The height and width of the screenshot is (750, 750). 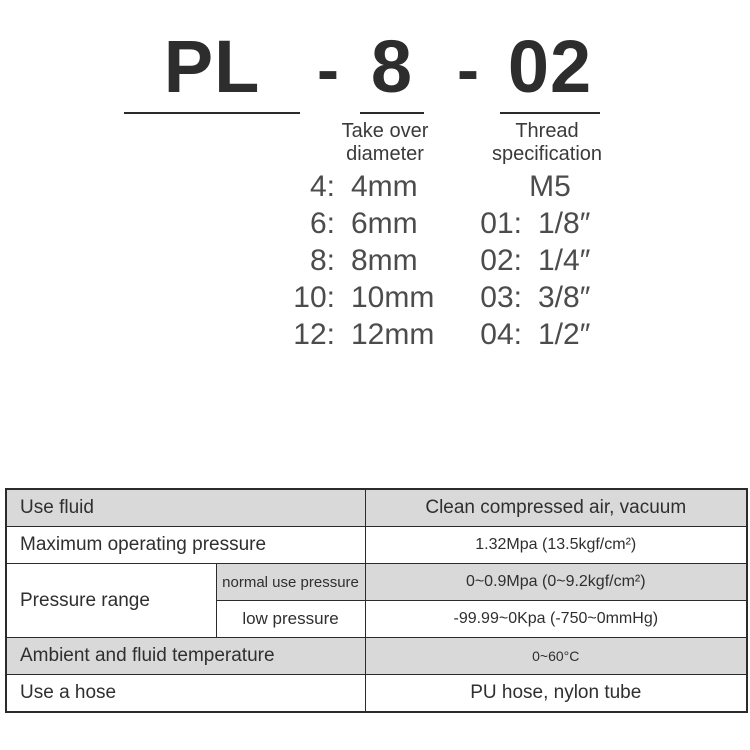 What do you see at coordinates (212, 71) in the screenshot?
I see `model-prefix: PL` at bounding box center [212, 71].